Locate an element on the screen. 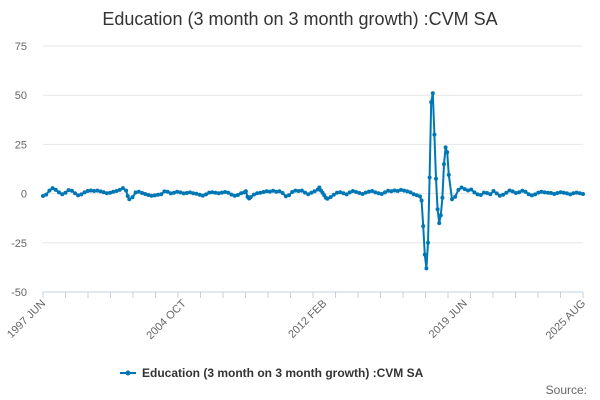  source-label: Source: is located at coordinates (566, 390).